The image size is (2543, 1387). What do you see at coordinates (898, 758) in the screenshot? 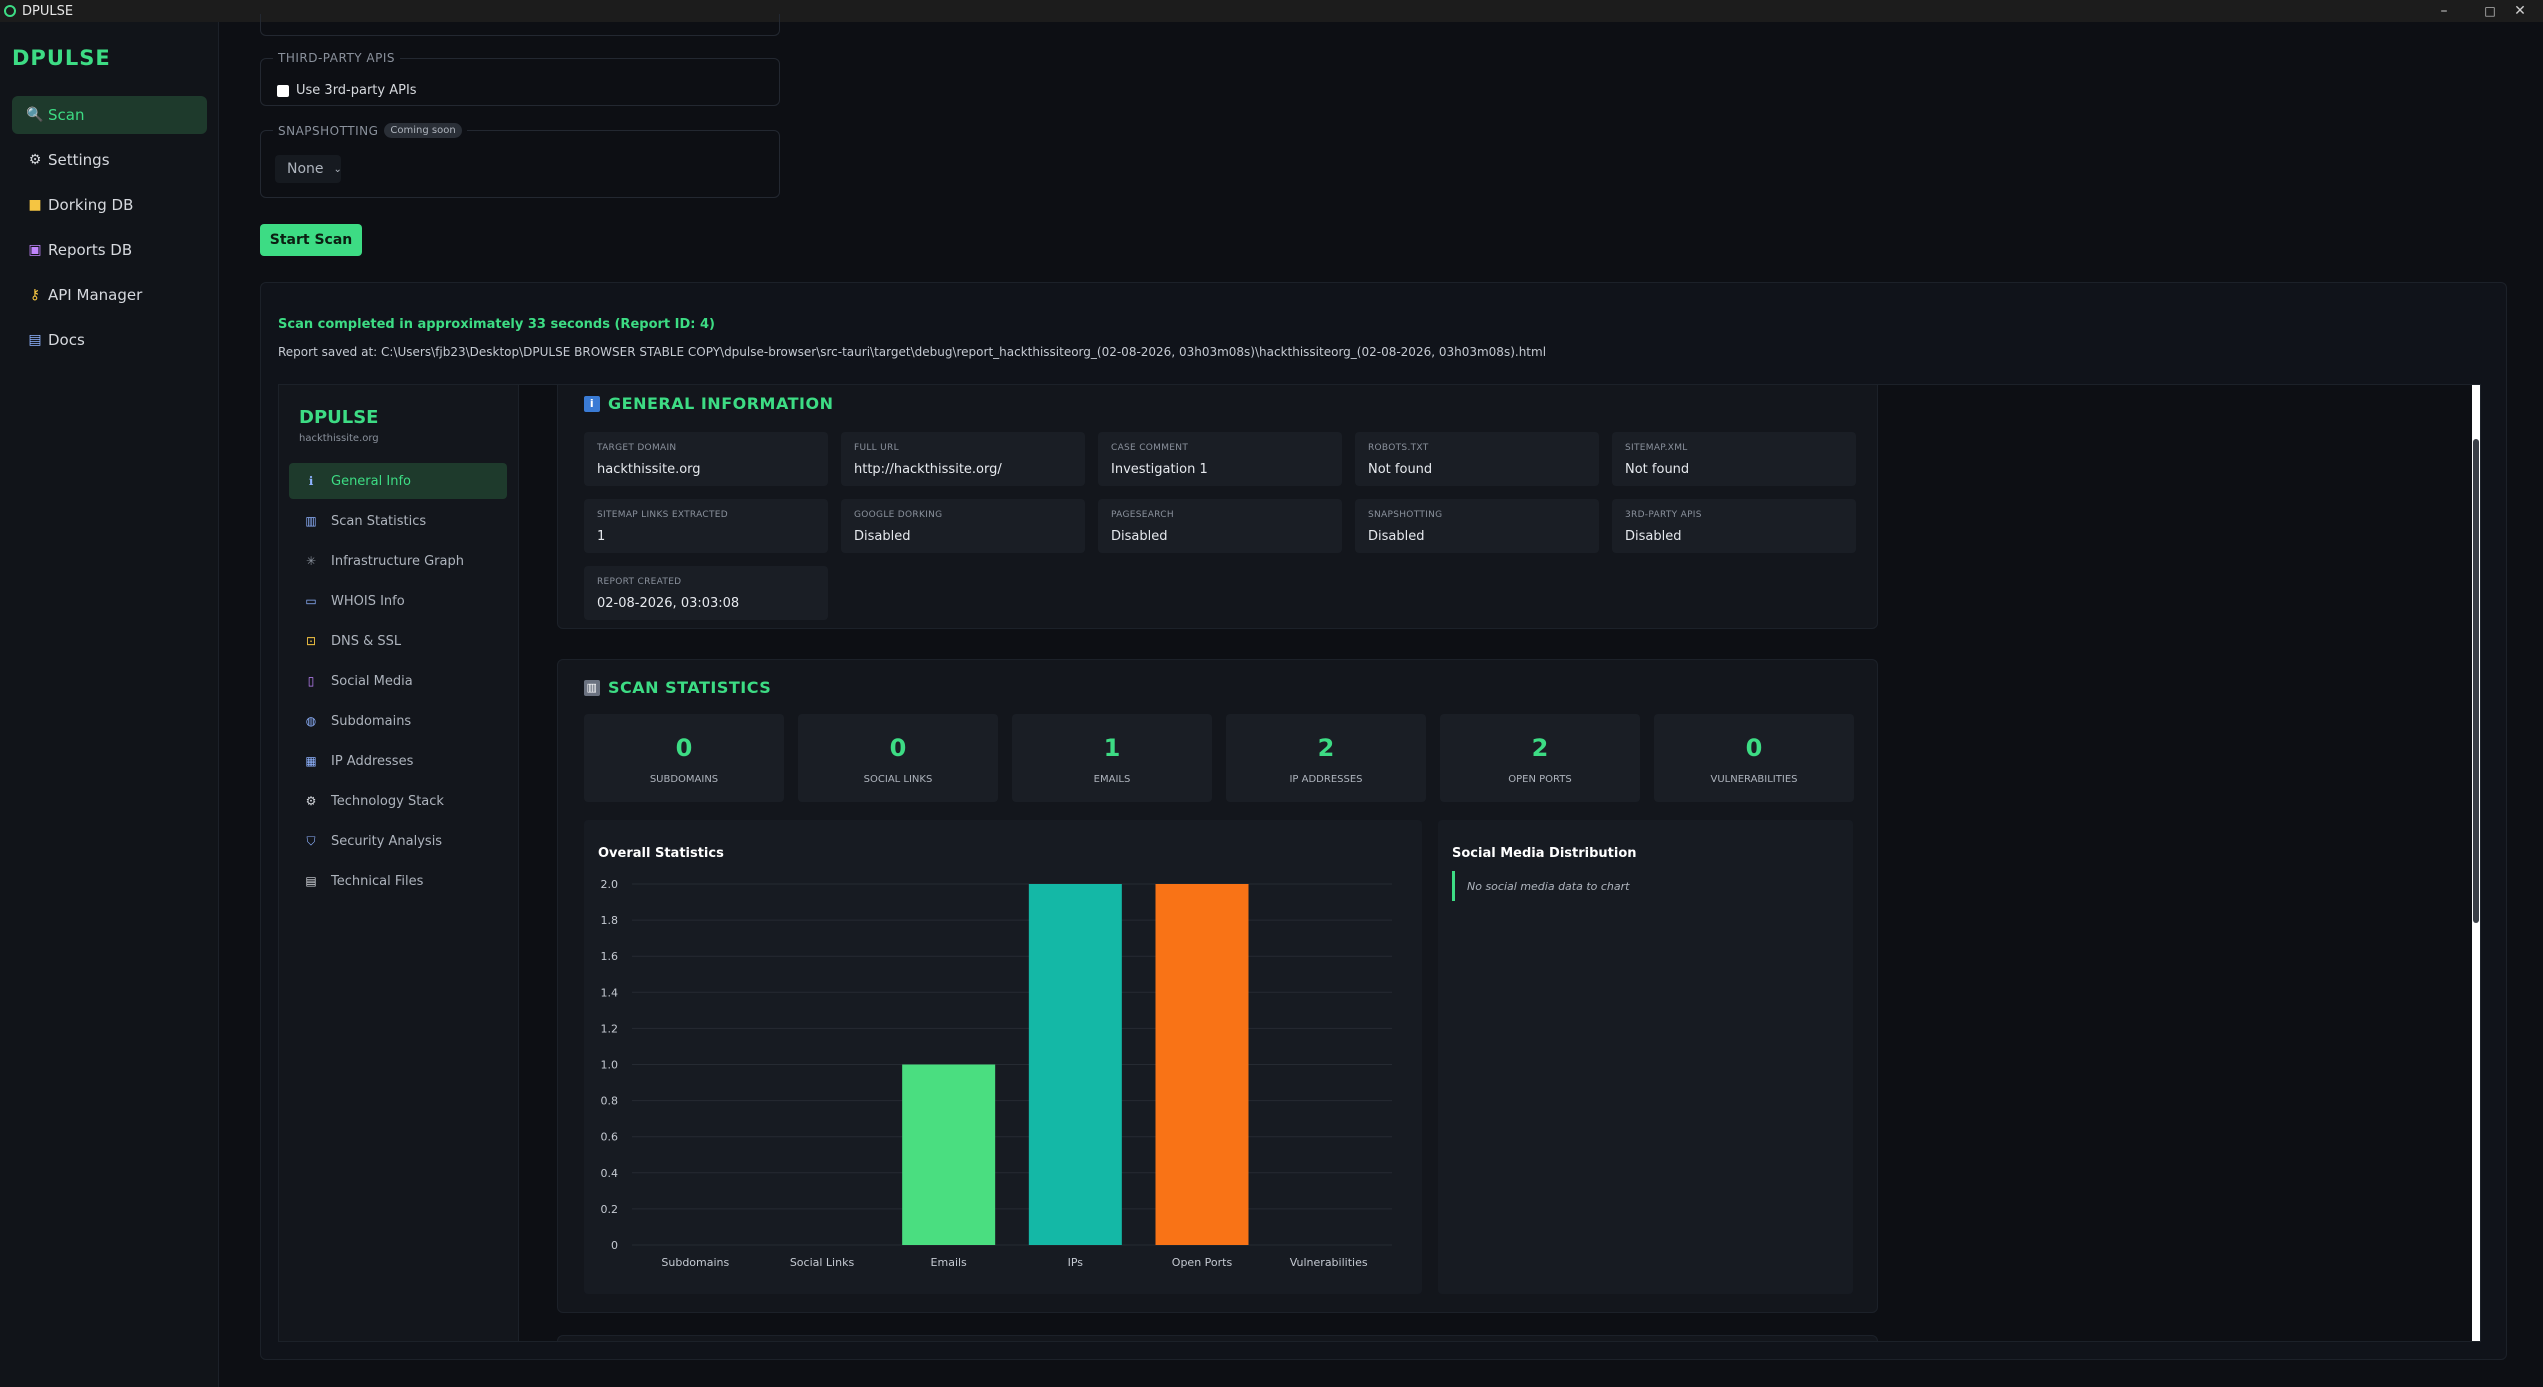
I see `stat-card: 0 SOCIAL LINKS` at bounding box center [898, 758].